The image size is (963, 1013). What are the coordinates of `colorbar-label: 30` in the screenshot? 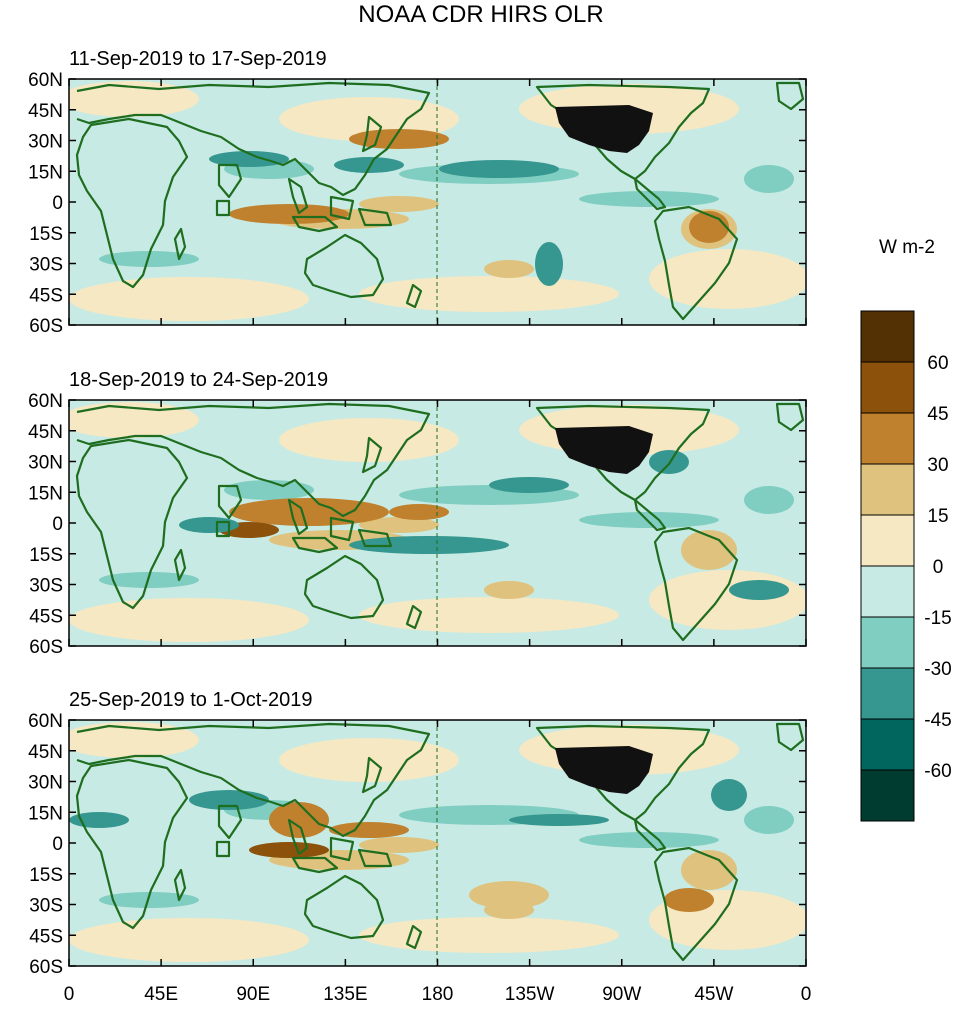 It's located at (937, 465).